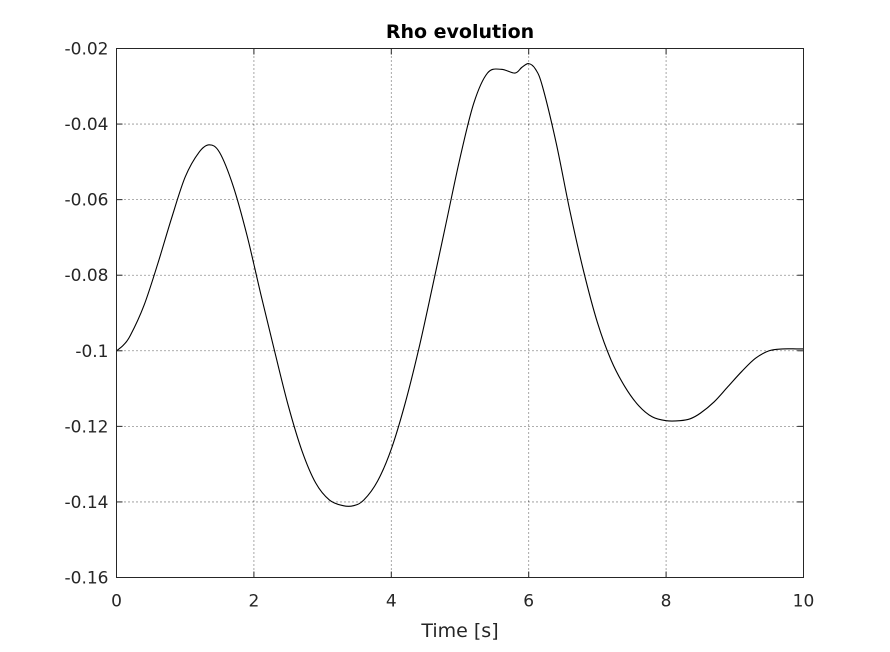 The image size is (890, 652). I want to click on x-tick-label: 4, so click(391, 602).